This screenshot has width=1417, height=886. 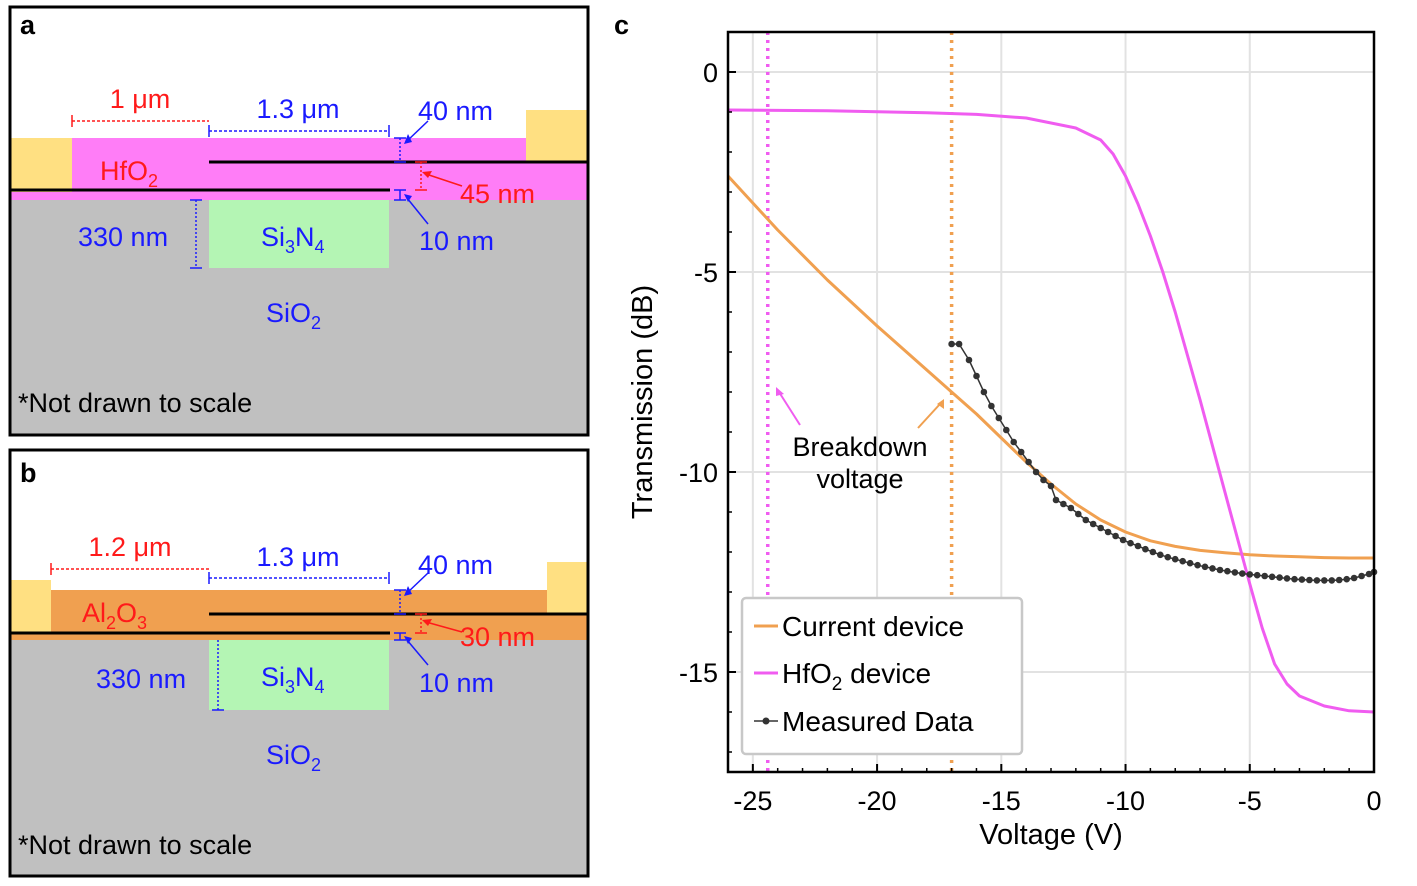 I want to click on panel-b-layer-dimension, so click(x=439, y=623).